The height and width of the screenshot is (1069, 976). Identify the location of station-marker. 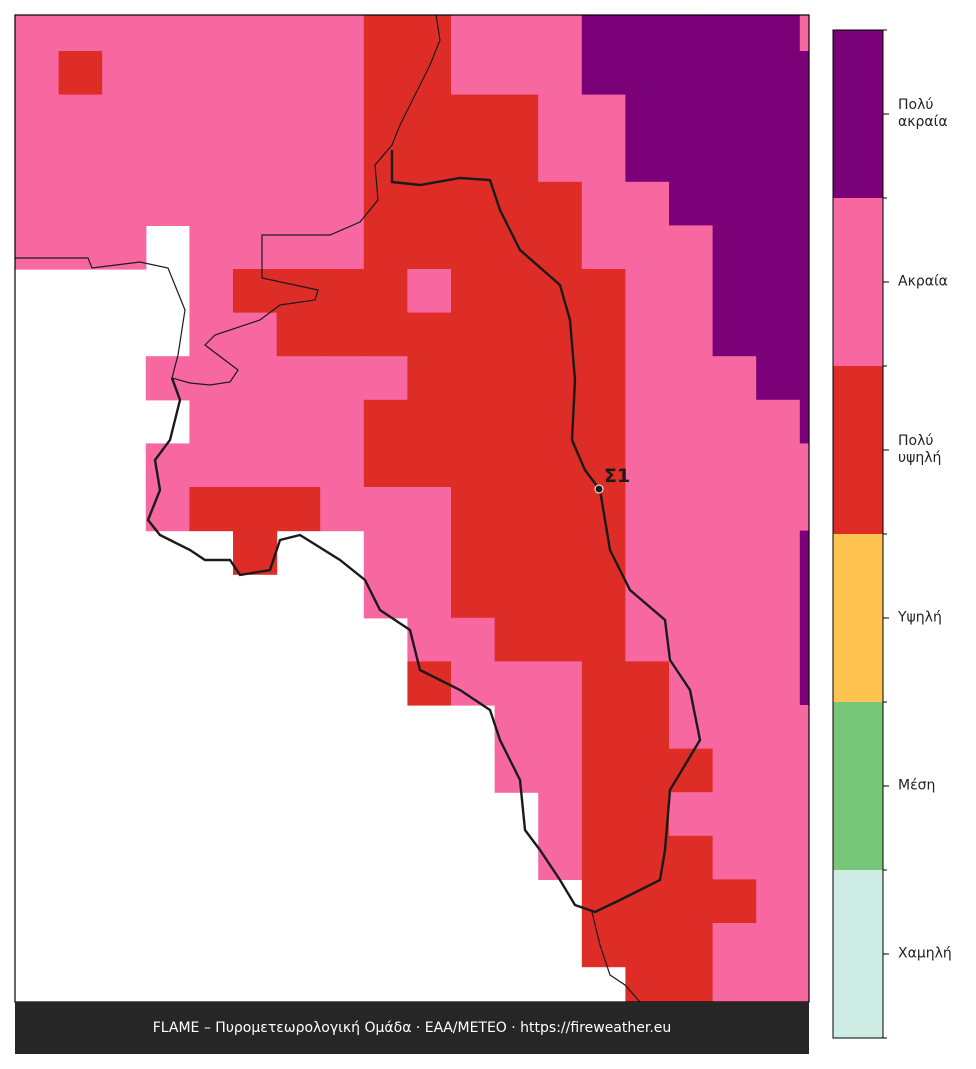
(599, 489).